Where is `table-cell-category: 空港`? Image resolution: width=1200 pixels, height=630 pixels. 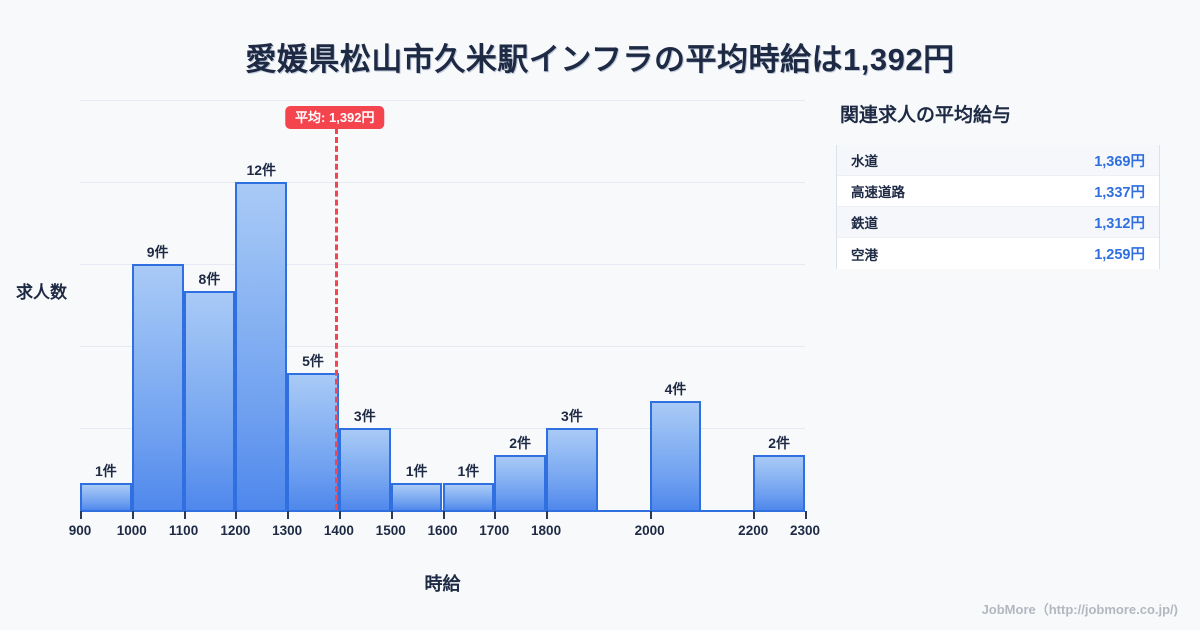 table-cell-category: 空港 is located at coordinates (864, 255).